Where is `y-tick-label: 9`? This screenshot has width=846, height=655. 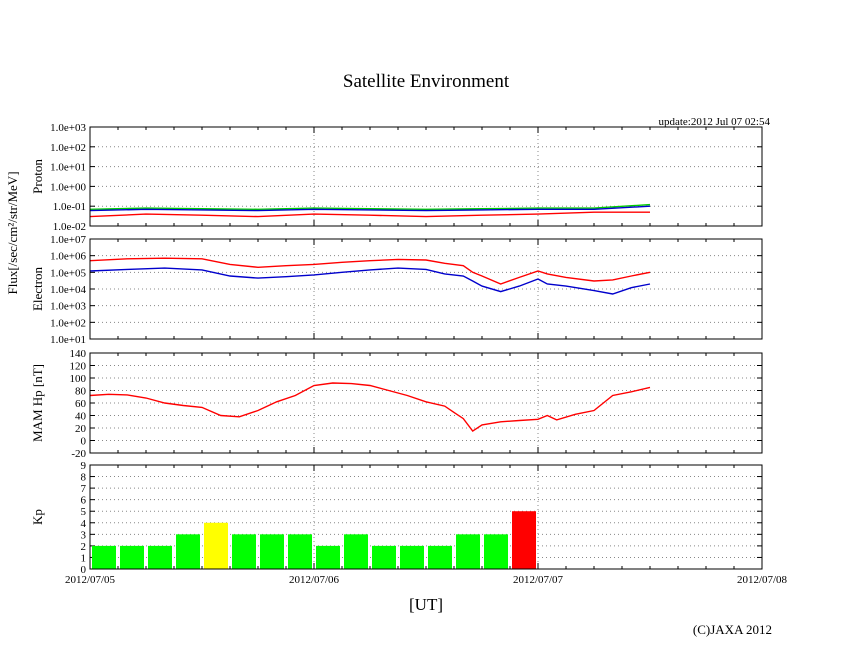 y-tick-label: 9 is located at coordinates (84, 466).